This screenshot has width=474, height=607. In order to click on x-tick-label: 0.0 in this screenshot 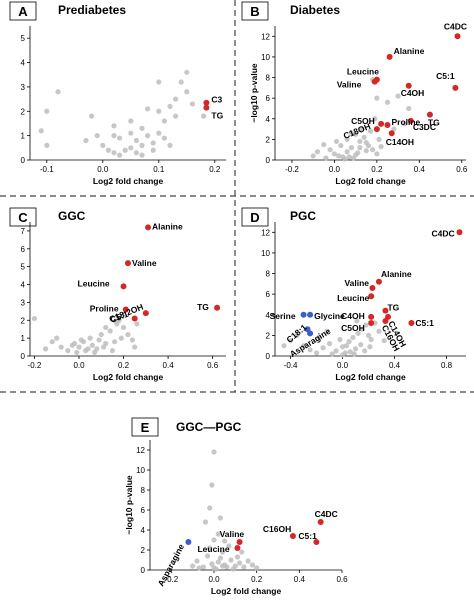, I will do `click(79, 365)`.